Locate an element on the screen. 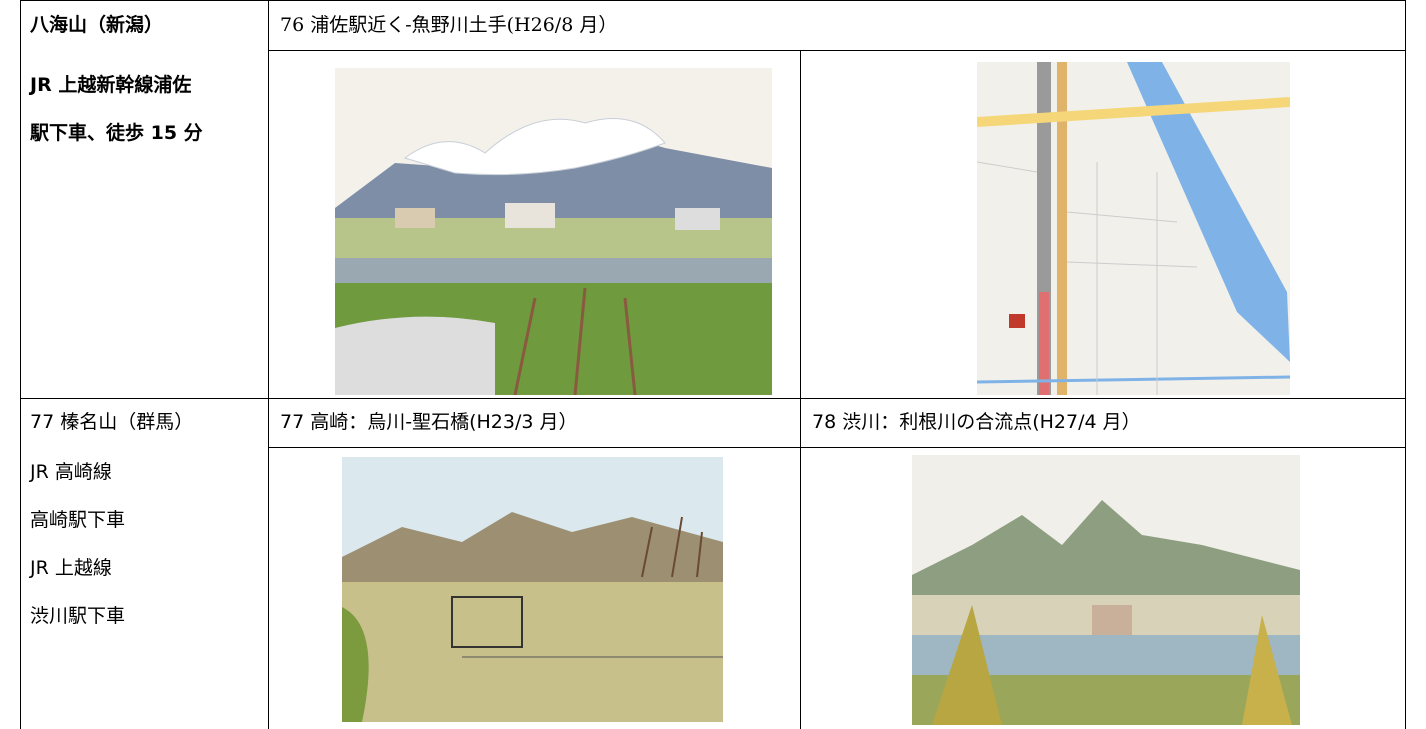 The image size is (1426, 729). access: 高崎駅下車 is located at coordinates (78, 520).